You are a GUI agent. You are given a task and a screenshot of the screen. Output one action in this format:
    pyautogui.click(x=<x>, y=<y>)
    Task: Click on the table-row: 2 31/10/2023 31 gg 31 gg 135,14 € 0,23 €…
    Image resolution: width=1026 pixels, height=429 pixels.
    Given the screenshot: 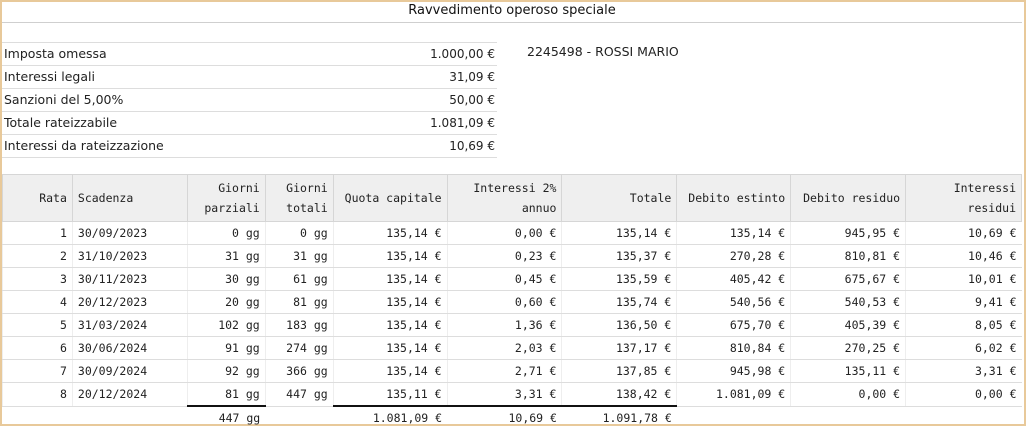 What is the action you would take?
    pyautogui.click(x=512, y=256)
    